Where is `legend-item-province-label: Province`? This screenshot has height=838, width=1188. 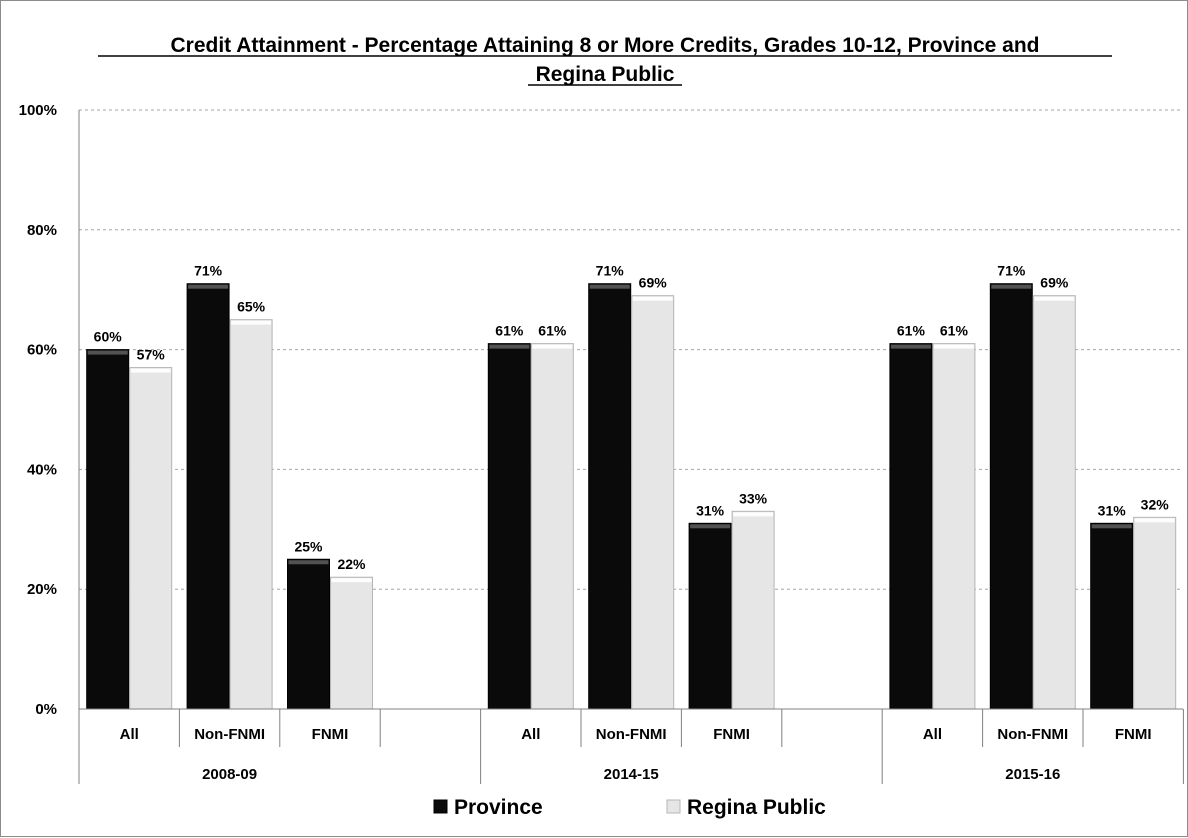
legend-item-province-label: Province is located at coordinates (498, 807).